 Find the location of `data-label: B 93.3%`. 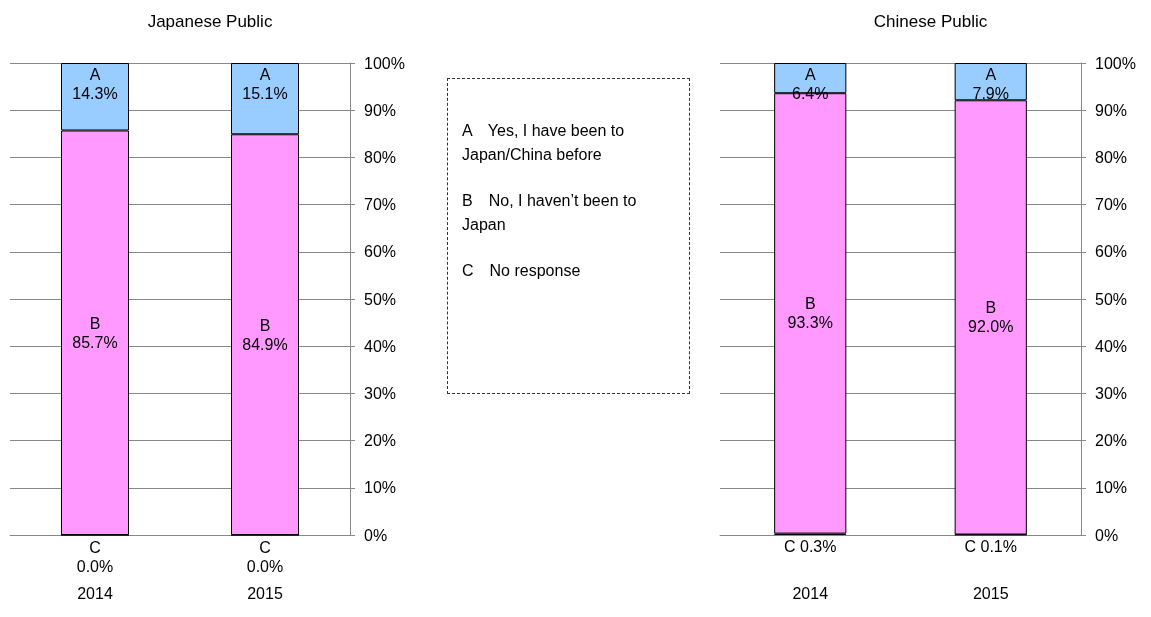

data-label: B 93.3% is located at coordinates (810, 313).